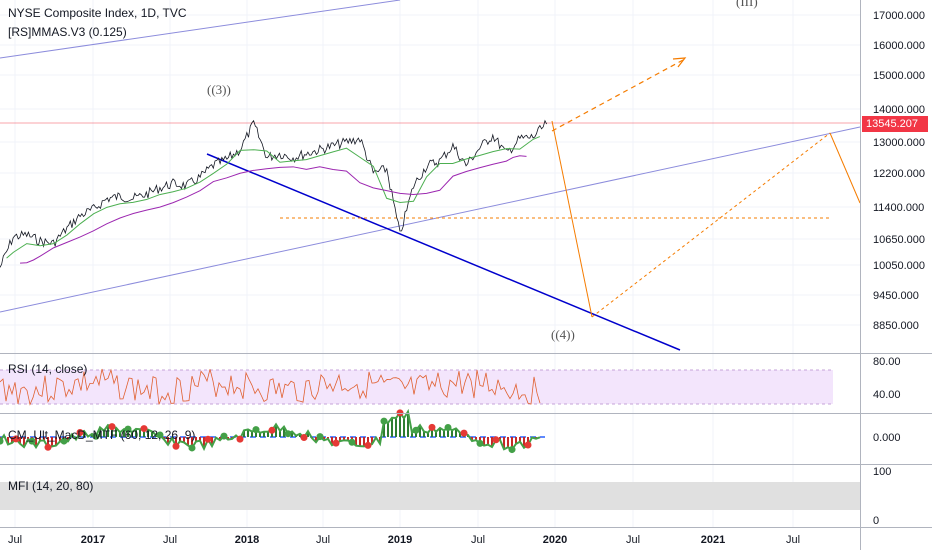  Describe the element at coordinates (617, 95) in the screenshot. I see `projection-alt-line` at that location.